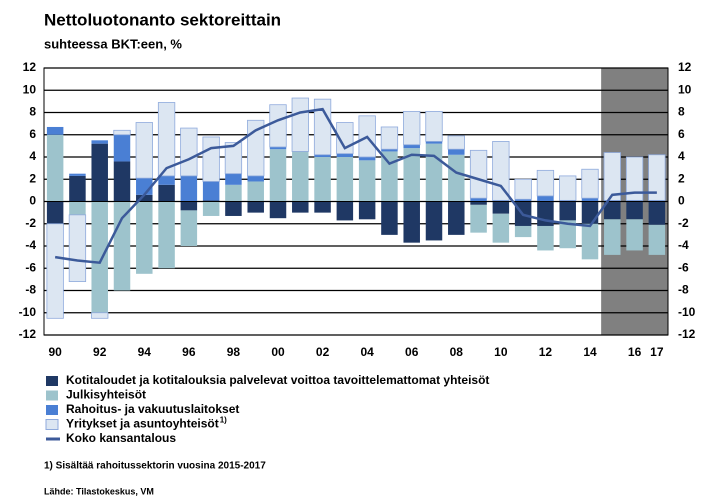 This screenshot has width=706, height=499. Describe the element at coordinates (30, 290) in the screenshot. I see `y-tick-label: -8` at that location.